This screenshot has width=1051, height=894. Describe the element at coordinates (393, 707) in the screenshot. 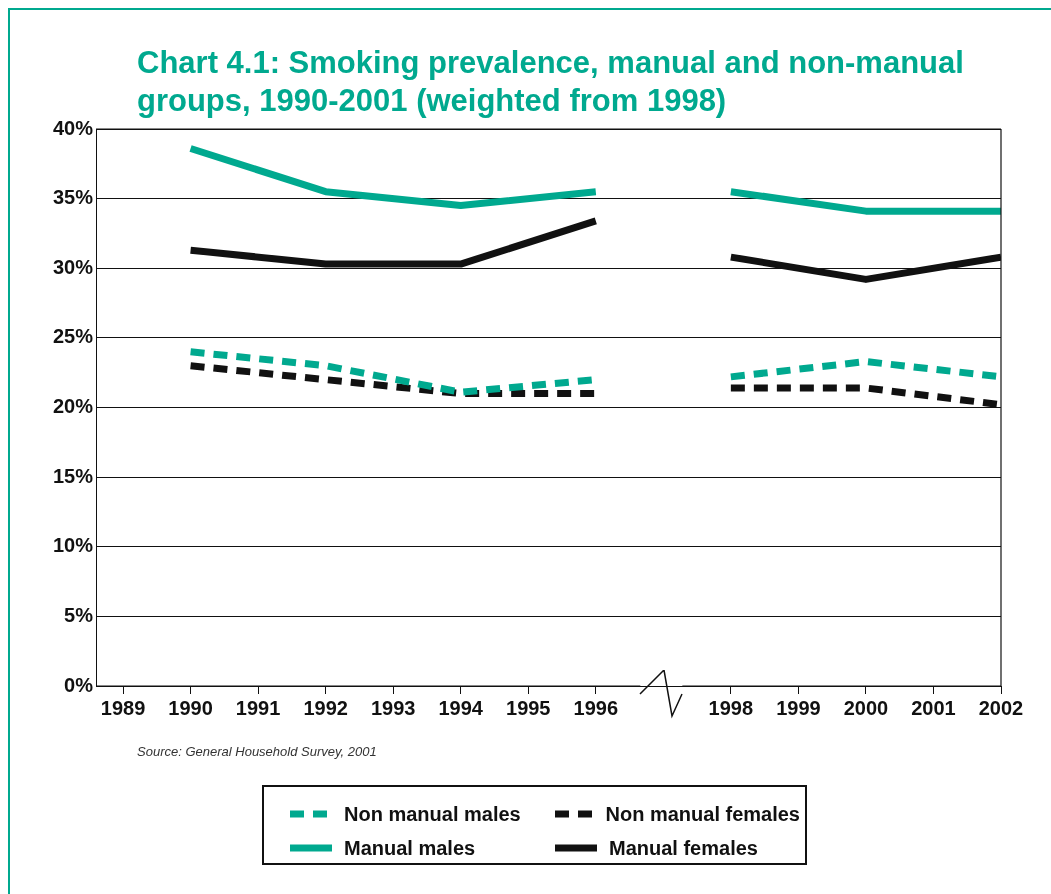

I see `x-tick-label: 1993` at that location.